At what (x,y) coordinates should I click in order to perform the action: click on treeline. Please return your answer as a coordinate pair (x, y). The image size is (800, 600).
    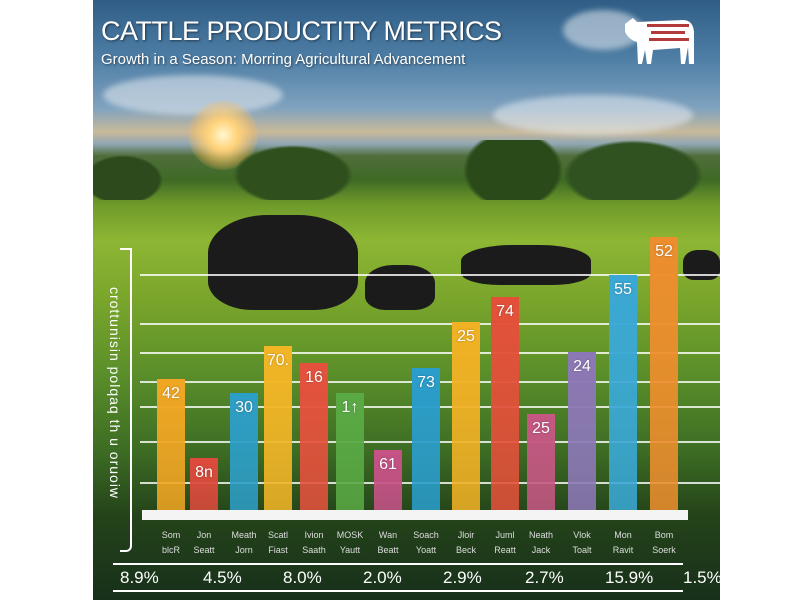
    Looking at the image, I should click on (406, 170).